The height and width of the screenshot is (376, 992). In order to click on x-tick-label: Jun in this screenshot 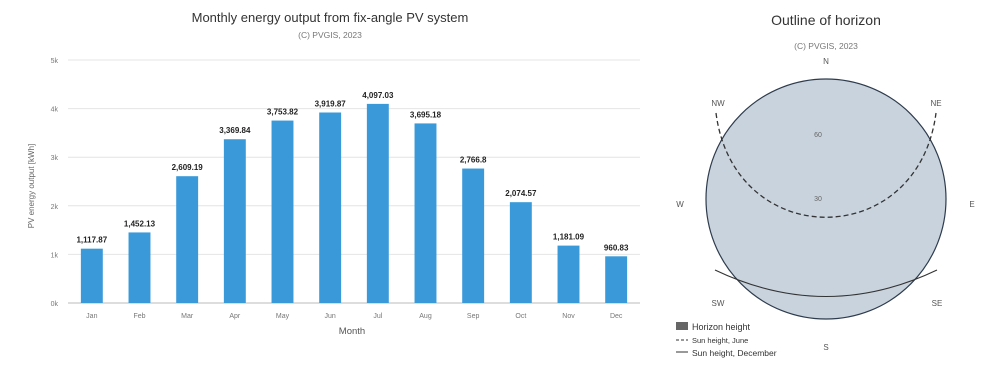, I will do `click(330, 316)`.